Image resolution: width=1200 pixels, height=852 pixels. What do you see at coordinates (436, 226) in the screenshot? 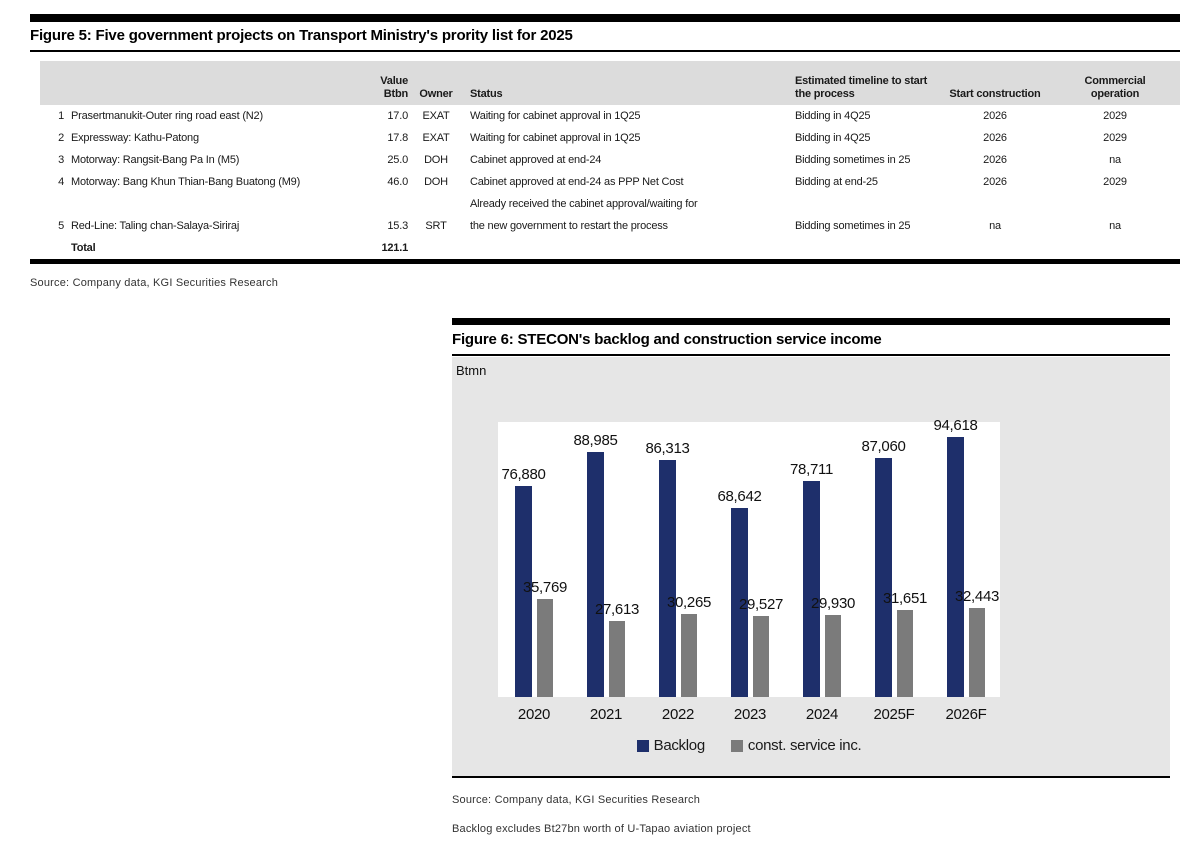
I see `table-cell: SRT` at bounding box center [436, 226].